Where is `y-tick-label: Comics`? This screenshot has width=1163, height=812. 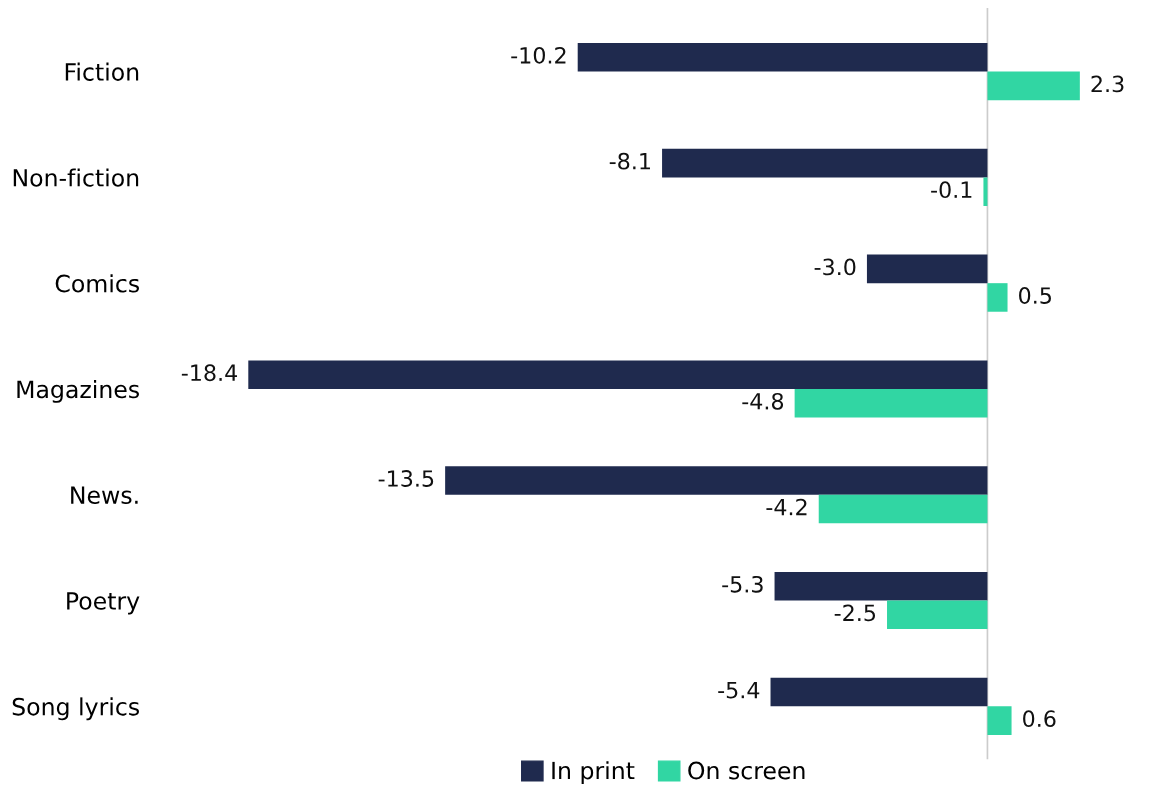
y-tick-label: Comics is located at coordinates (97, 283).